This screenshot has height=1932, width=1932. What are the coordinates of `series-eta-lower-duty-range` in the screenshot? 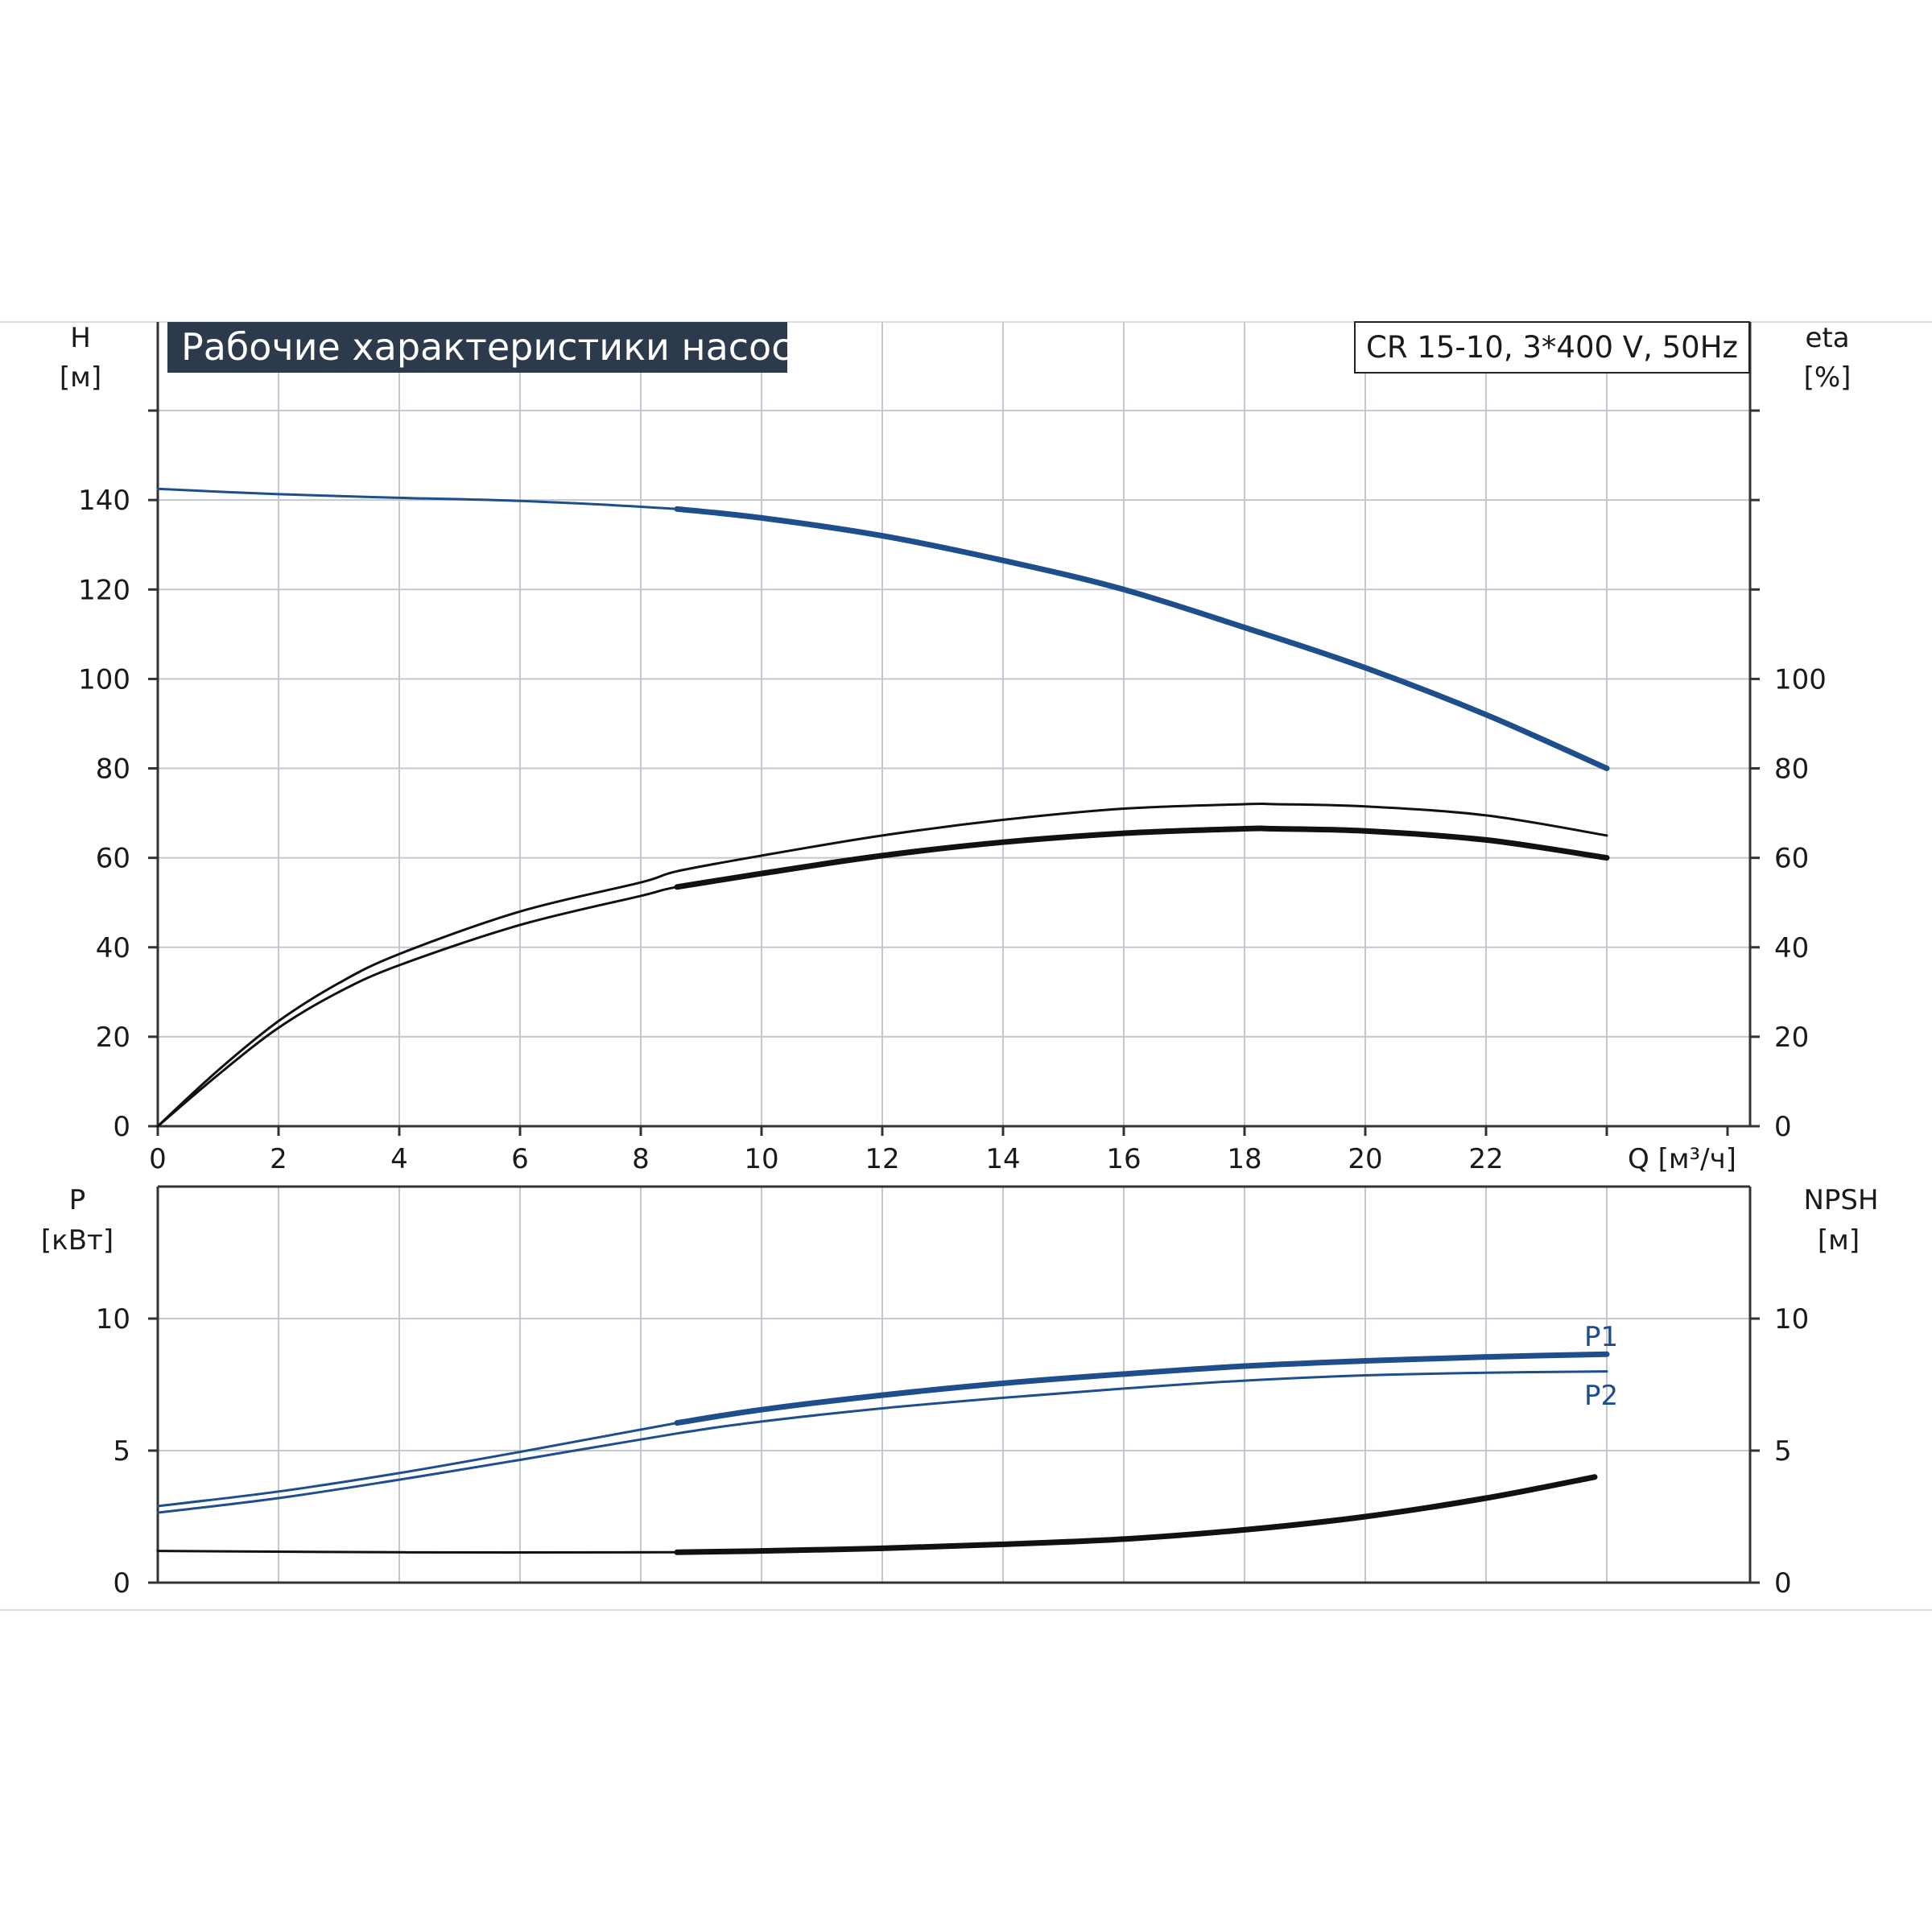 It's located at (1142, 857).